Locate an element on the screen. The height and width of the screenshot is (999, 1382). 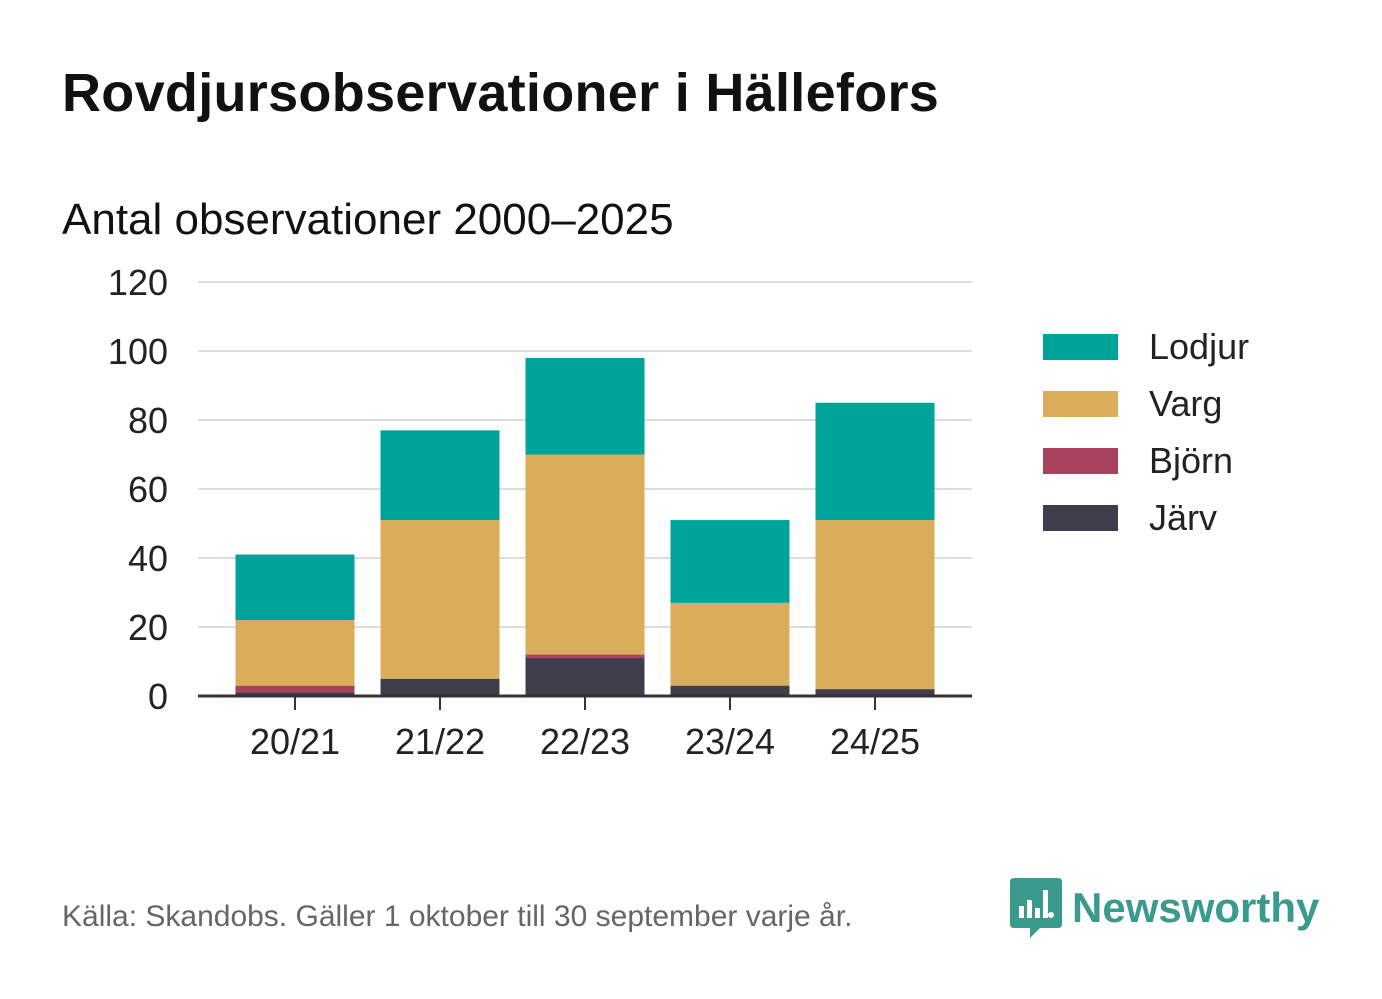
legend-item: Varg is located at coordinates (1146, 403).